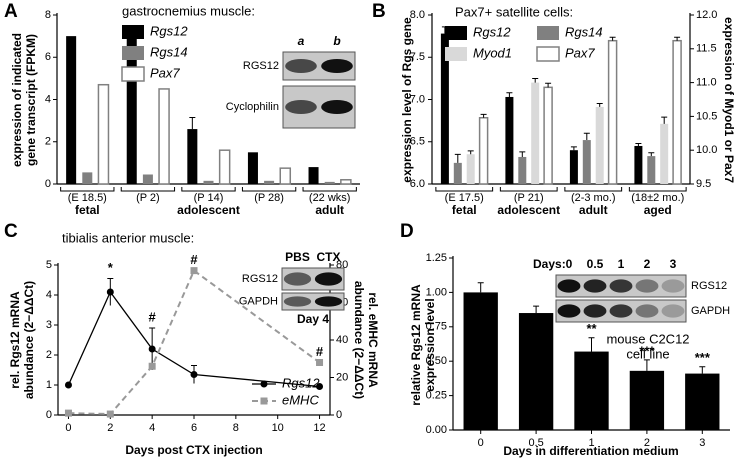 This screenshot has height=460, width=738. Describe the element at coordinates (48, 57) in the screenshot. I see `y-tick-label: 6` at that location.